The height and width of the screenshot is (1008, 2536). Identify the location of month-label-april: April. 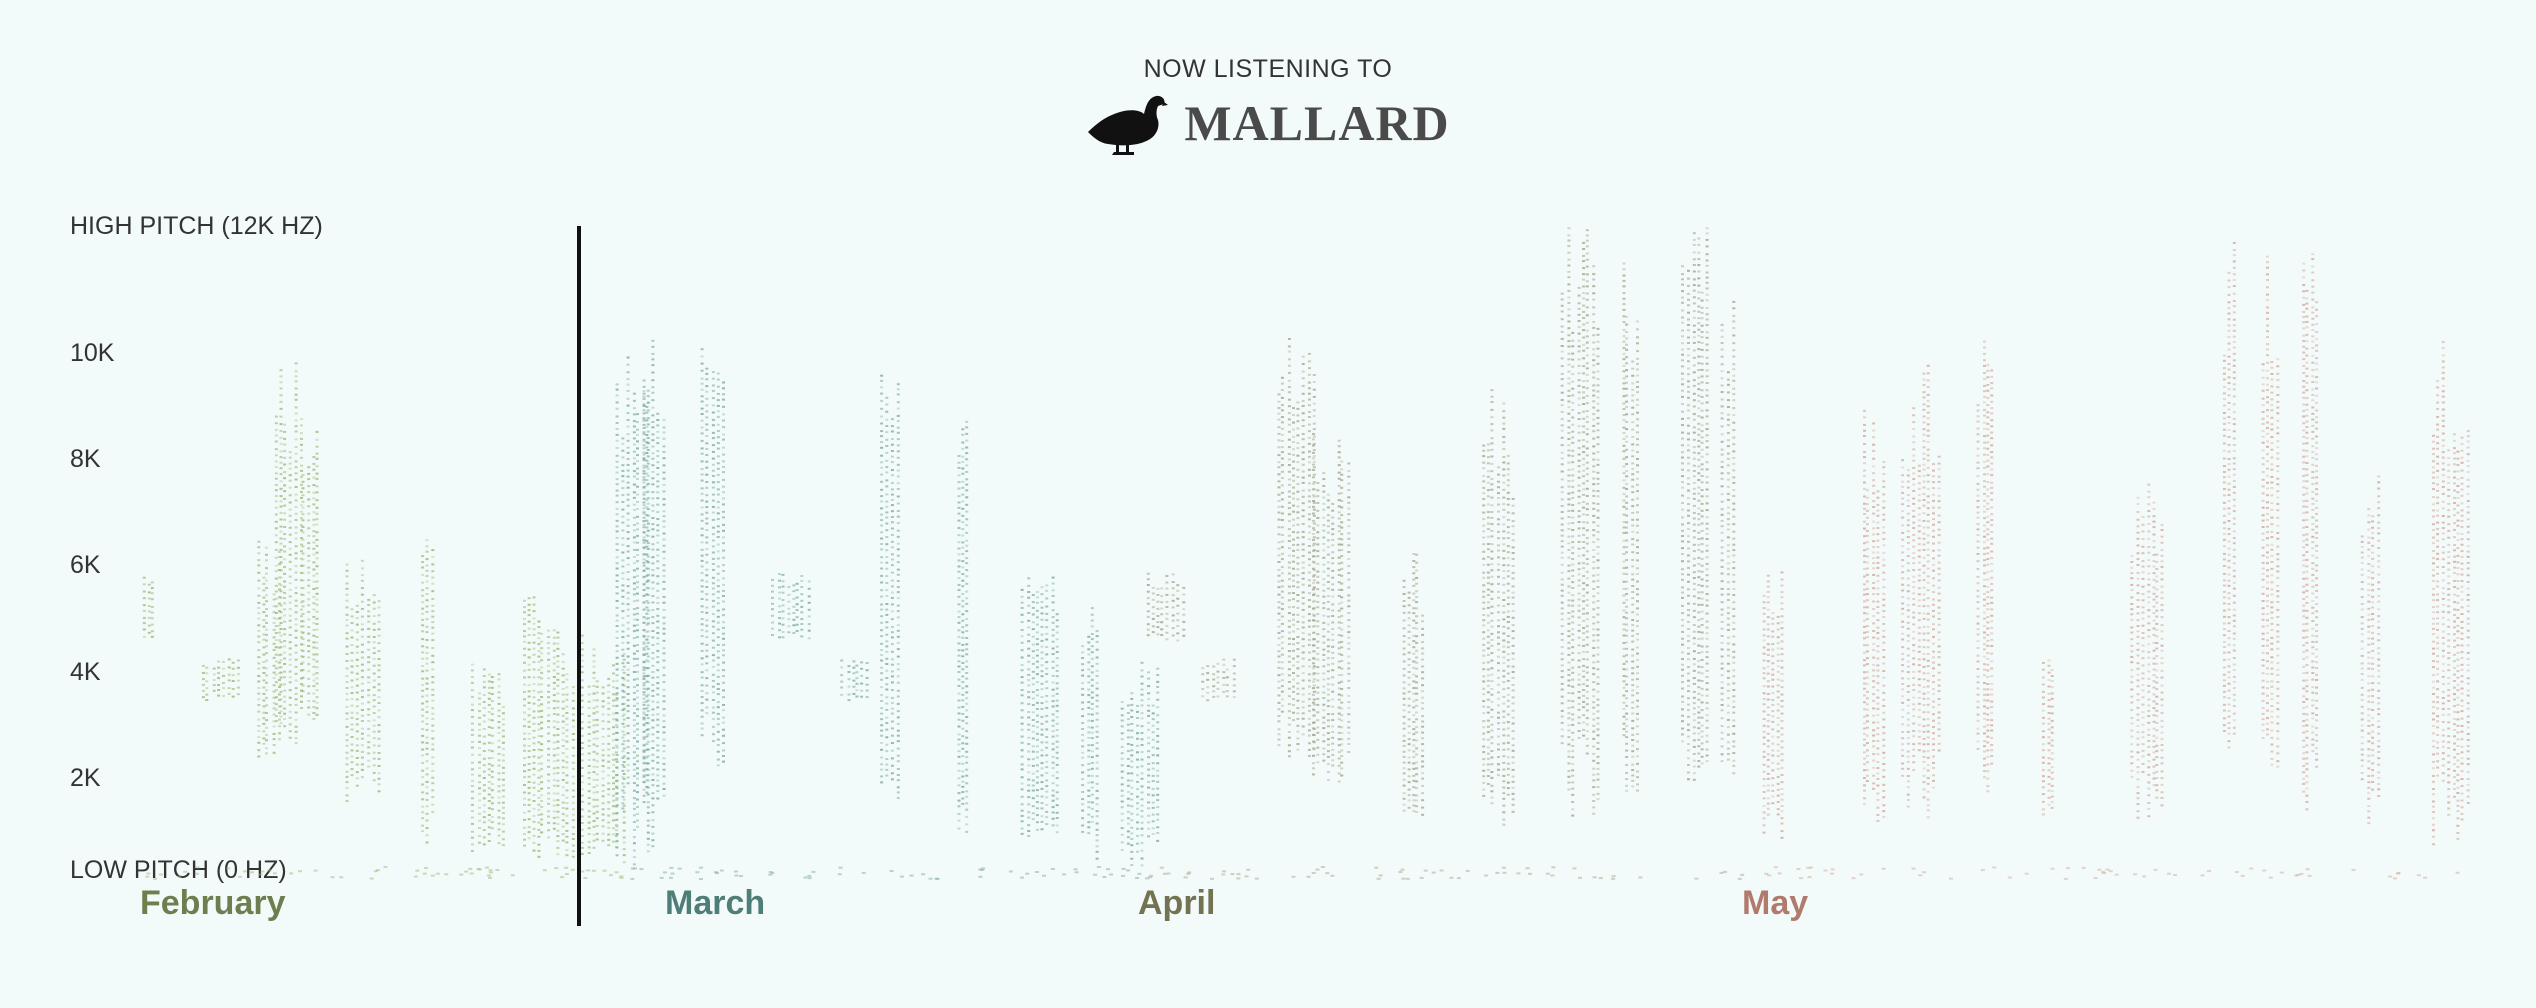
(1177, 903).